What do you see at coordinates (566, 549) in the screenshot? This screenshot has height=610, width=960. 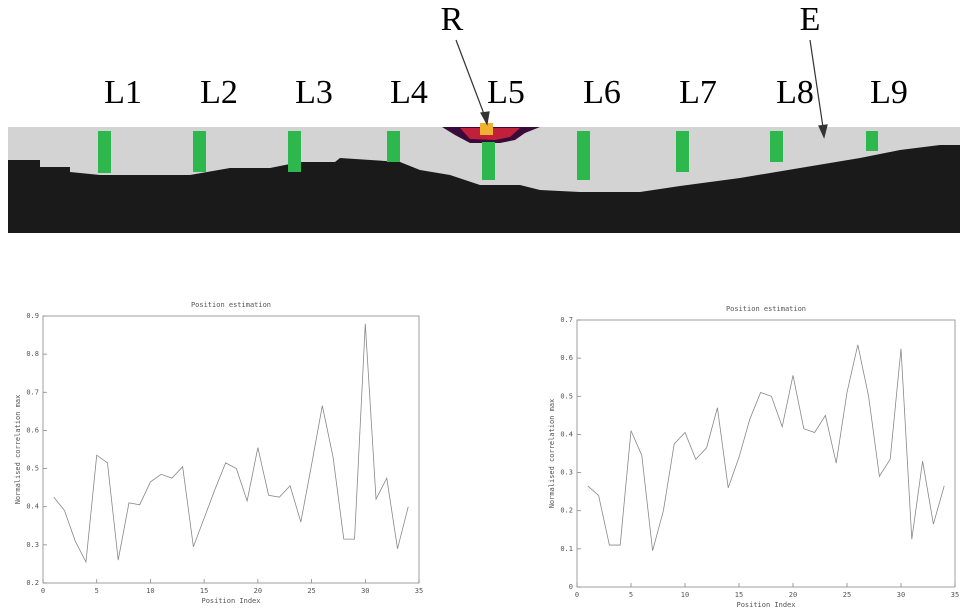 I see `y-tick-label: 0.1` at bounding box center [566, 549].